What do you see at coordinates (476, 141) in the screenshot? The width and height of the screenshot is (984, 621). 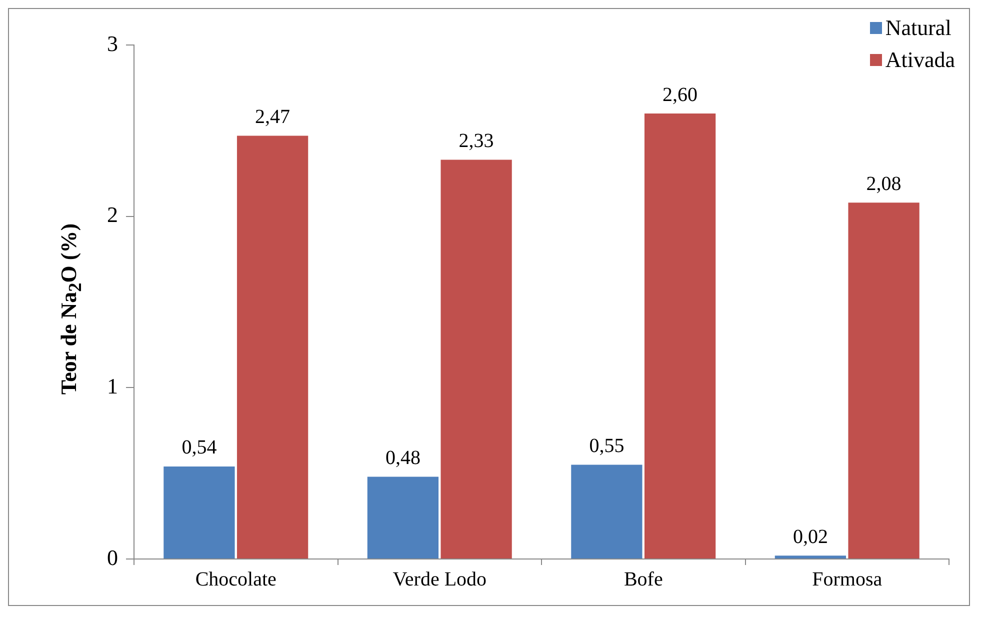 I see `data-label: 2,33` at bounding box center [476, 141].